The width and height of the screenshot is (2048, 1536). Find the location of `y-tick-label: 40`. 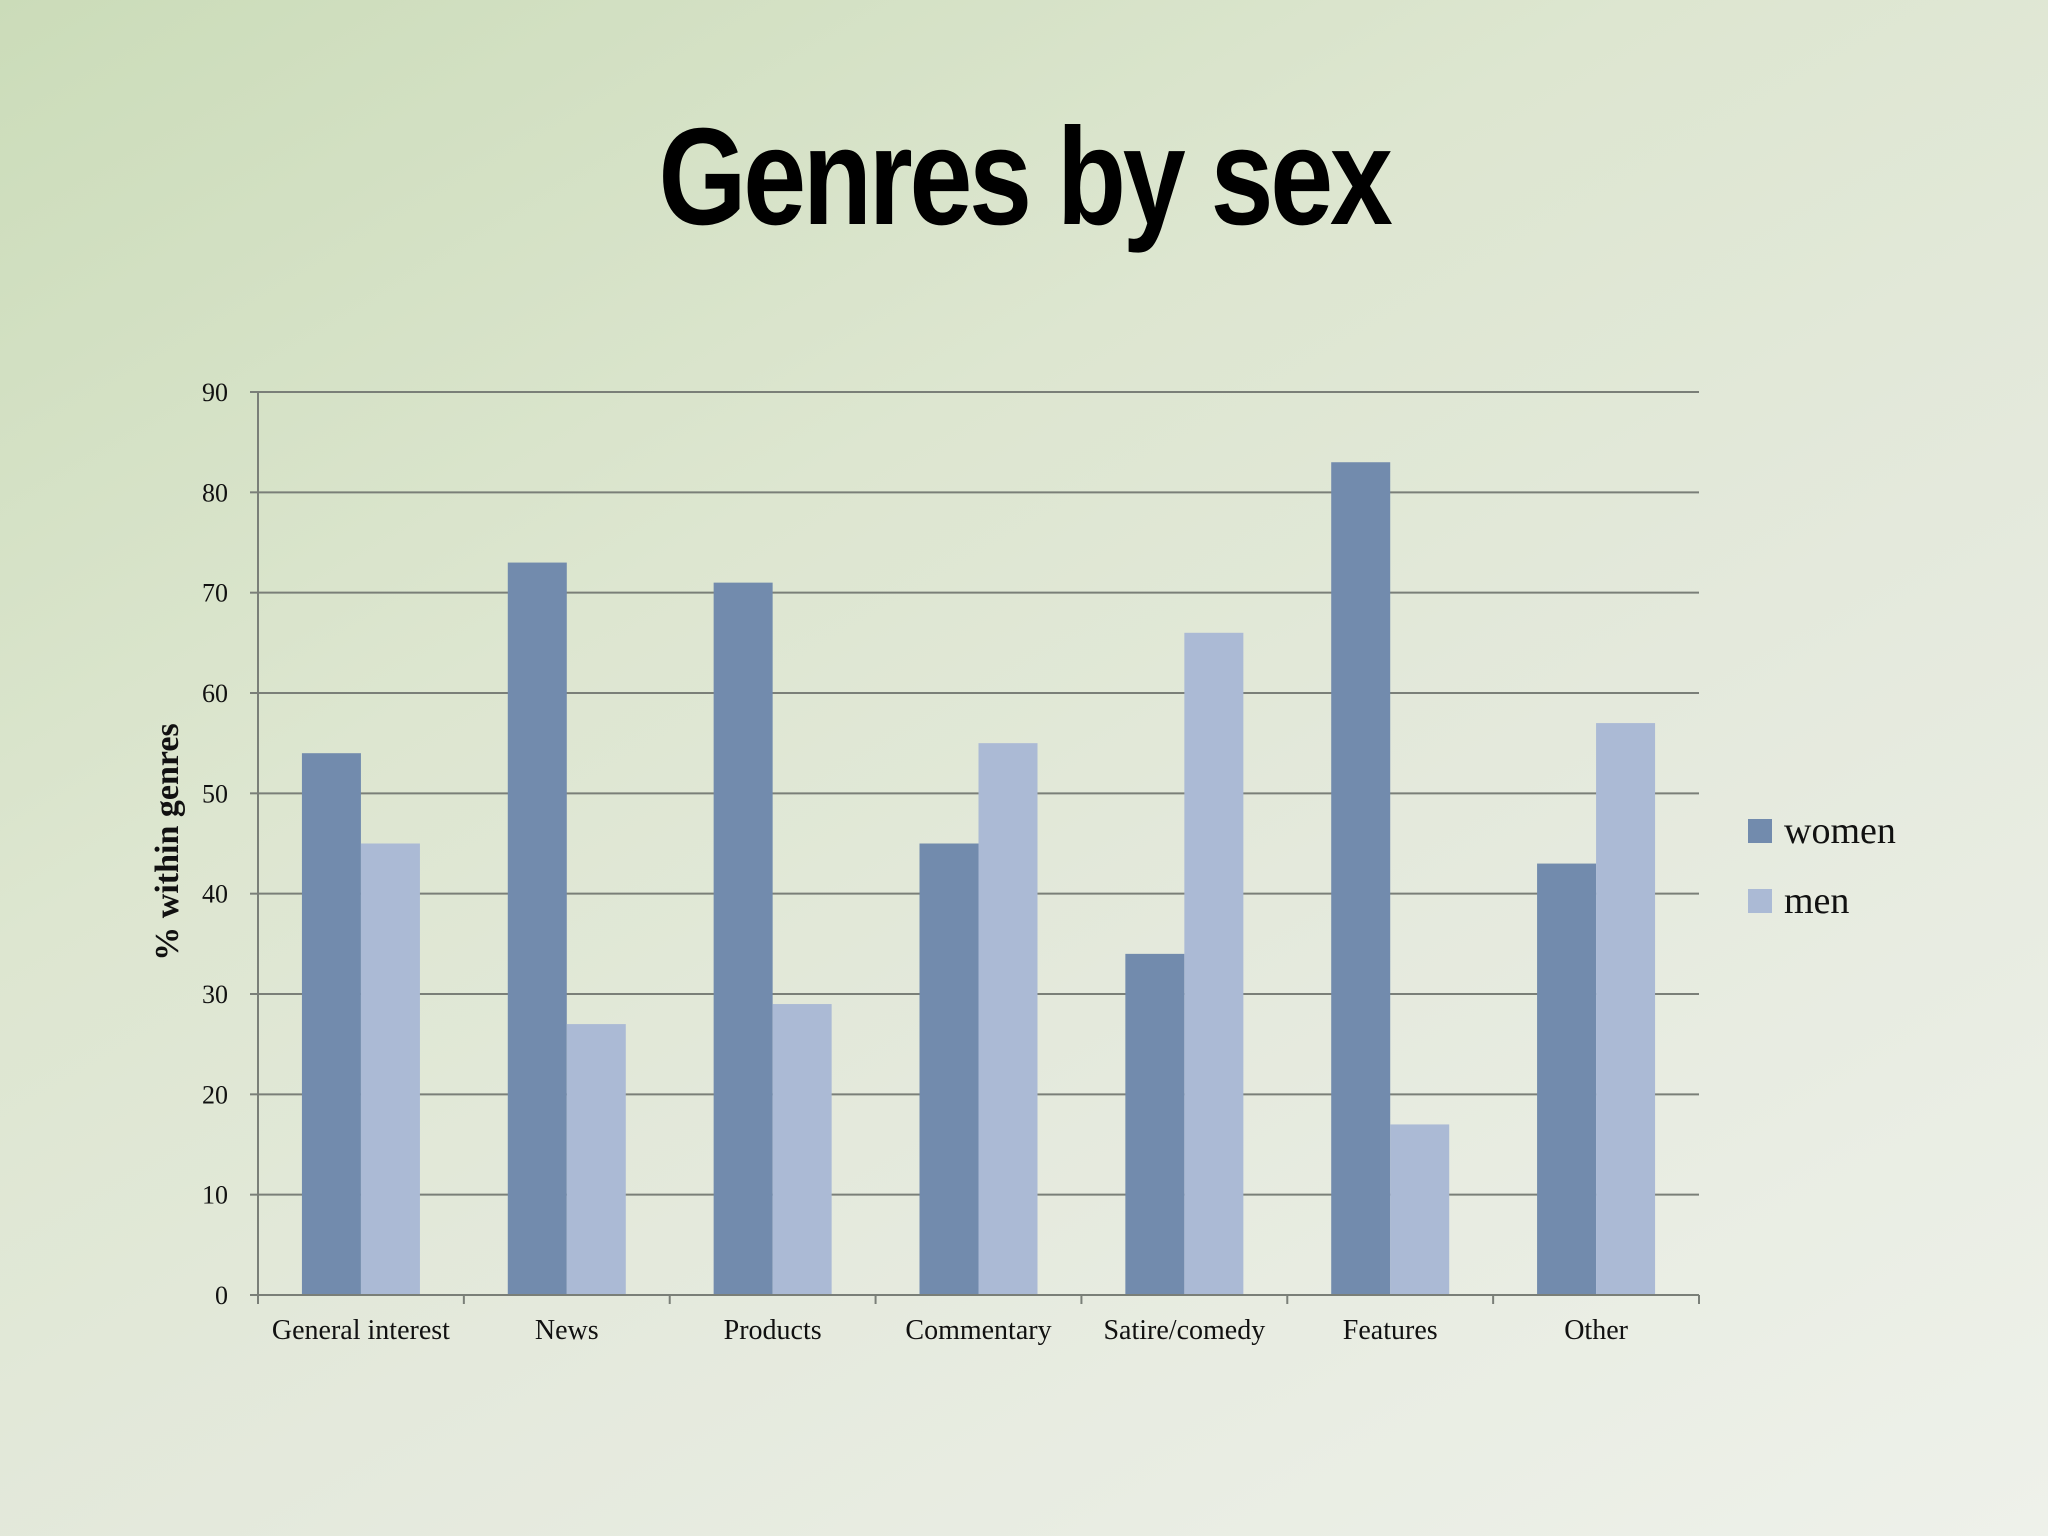

y-tick-label: 40 is located at coordinates (215, 894).